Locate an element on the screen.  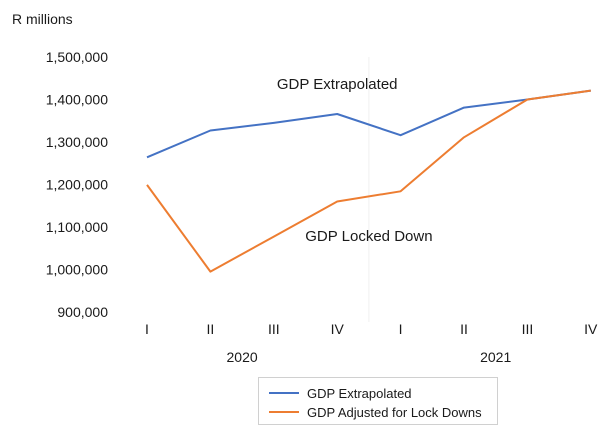
legend-swatch-blue is located at coordinates (284, 393).